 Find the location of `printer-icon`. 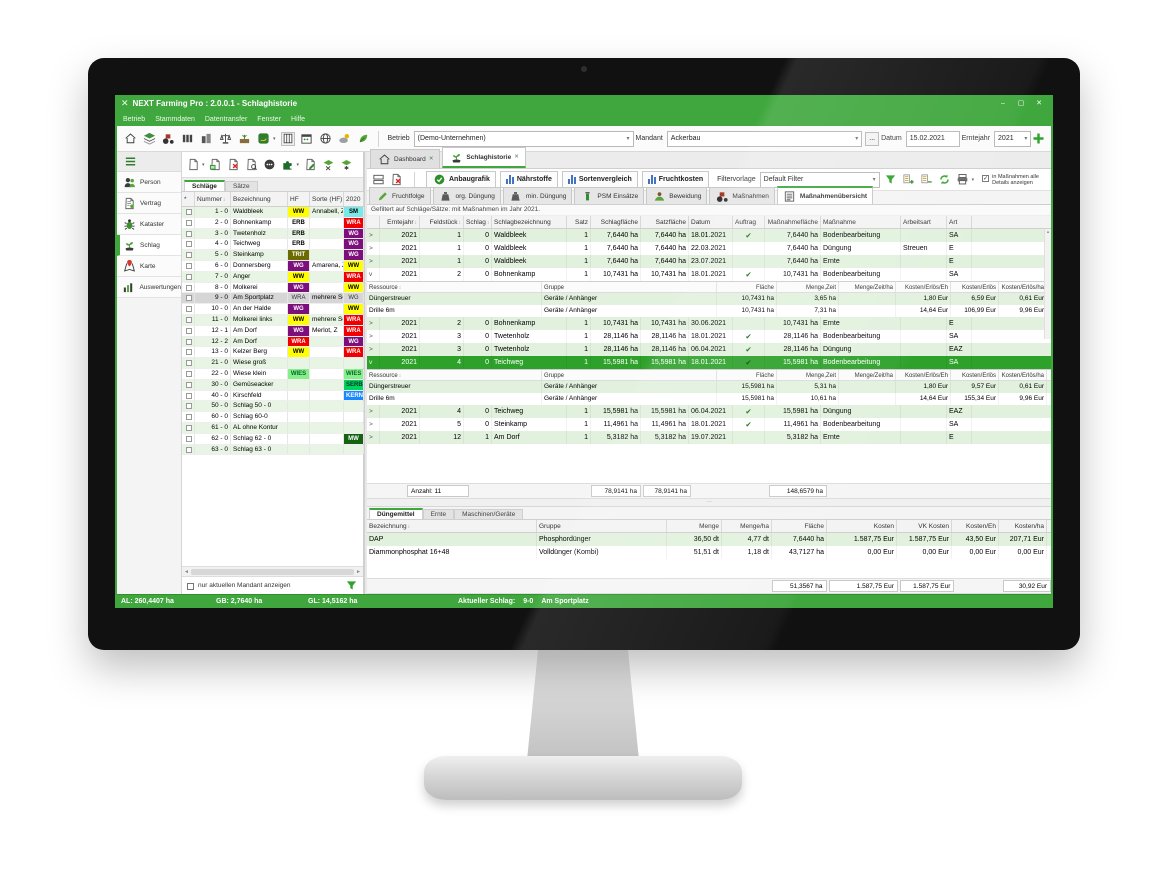

printer-icon is located at coordinates (963, 180).